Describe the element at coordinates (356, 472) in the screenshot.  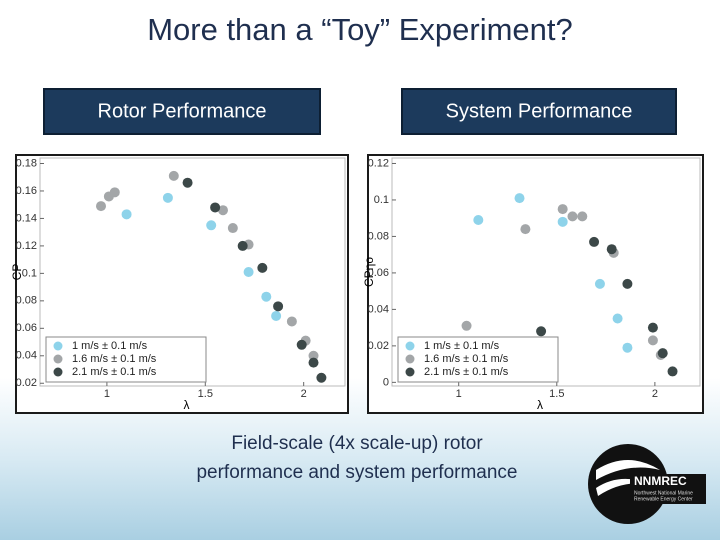
I see `caption: performance and system performance` at that location.